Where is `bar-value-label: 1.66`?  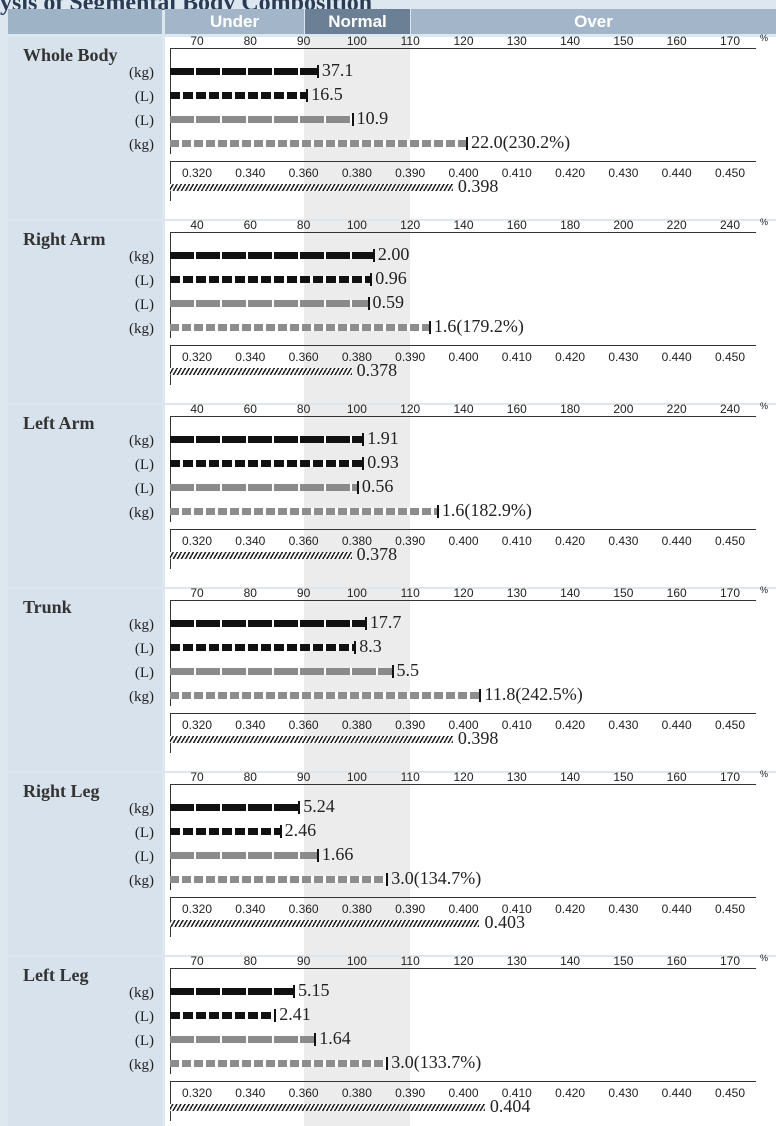
bar-value-label: 1.66 is located at coordinates (337, 854).